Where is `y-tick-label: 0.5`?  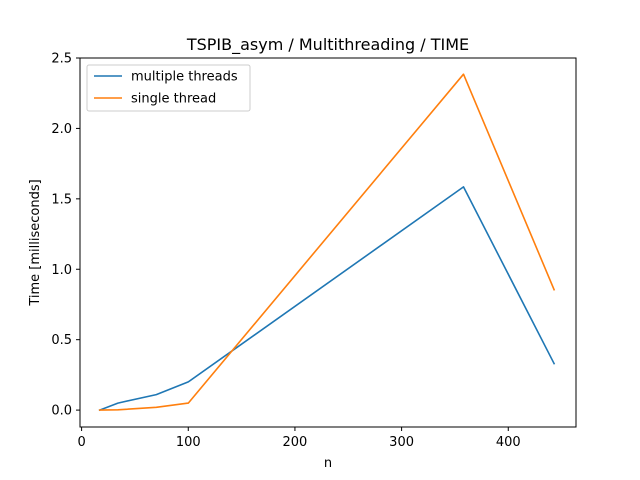 y-tick-label: 0.5 is located at coordinates (61, 340).